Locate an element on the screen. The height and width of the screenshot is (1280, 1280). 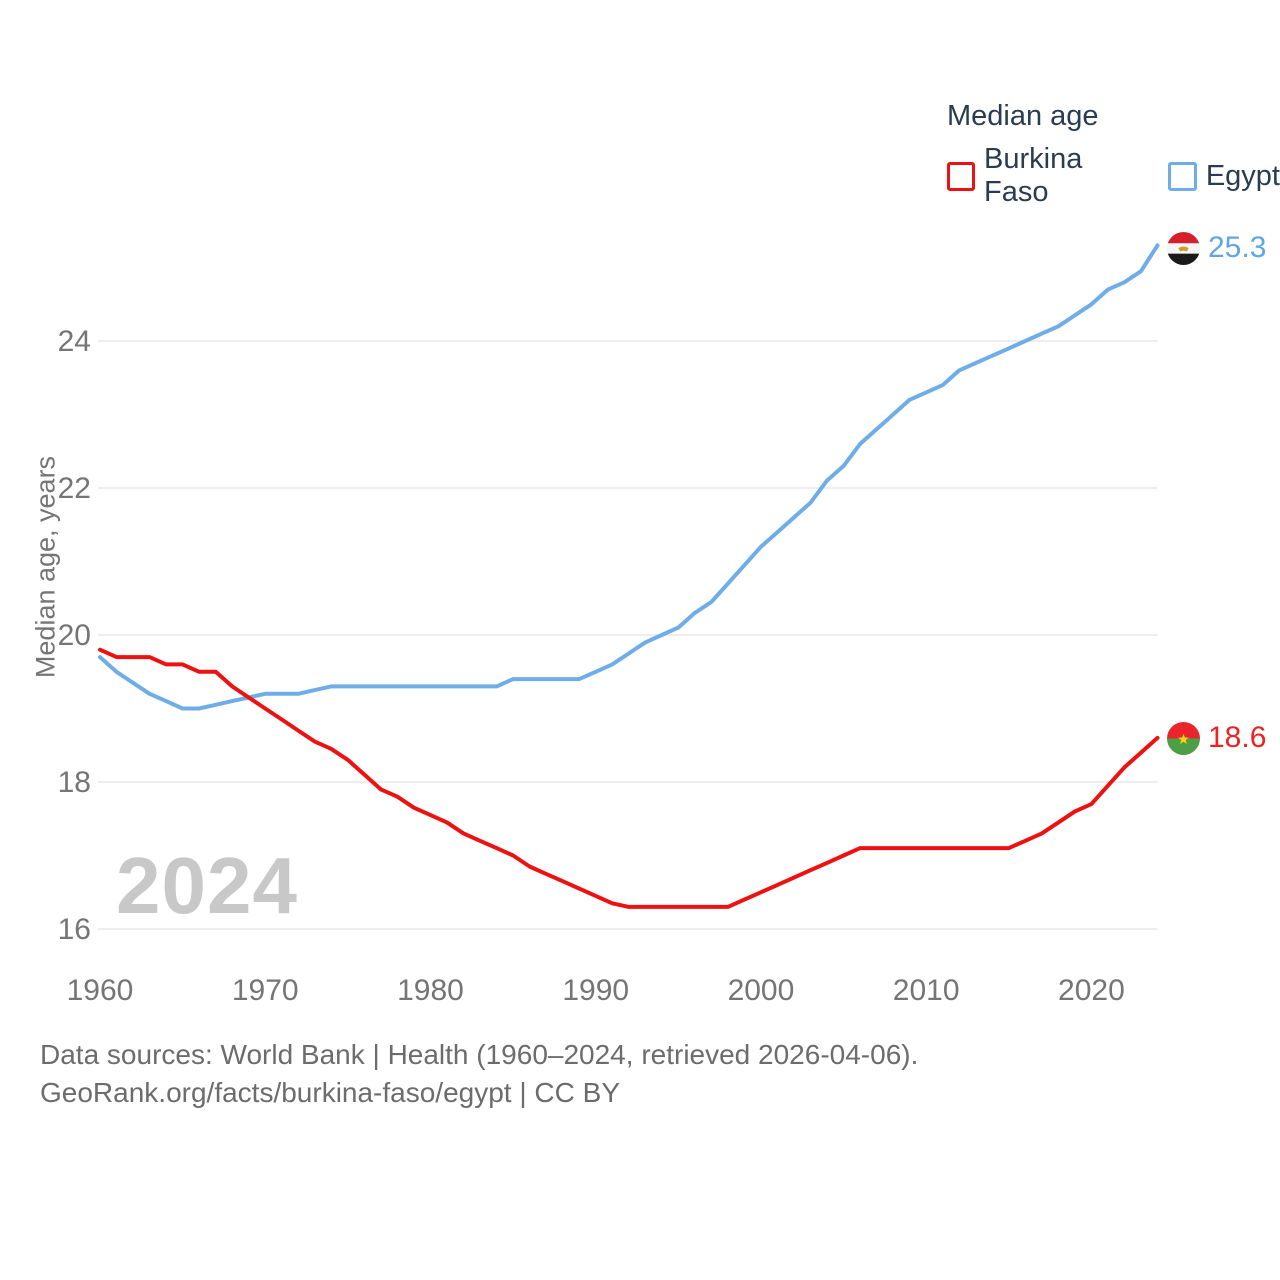
x-tick-label-1990: 1990 is located at coordinates (595, 990).